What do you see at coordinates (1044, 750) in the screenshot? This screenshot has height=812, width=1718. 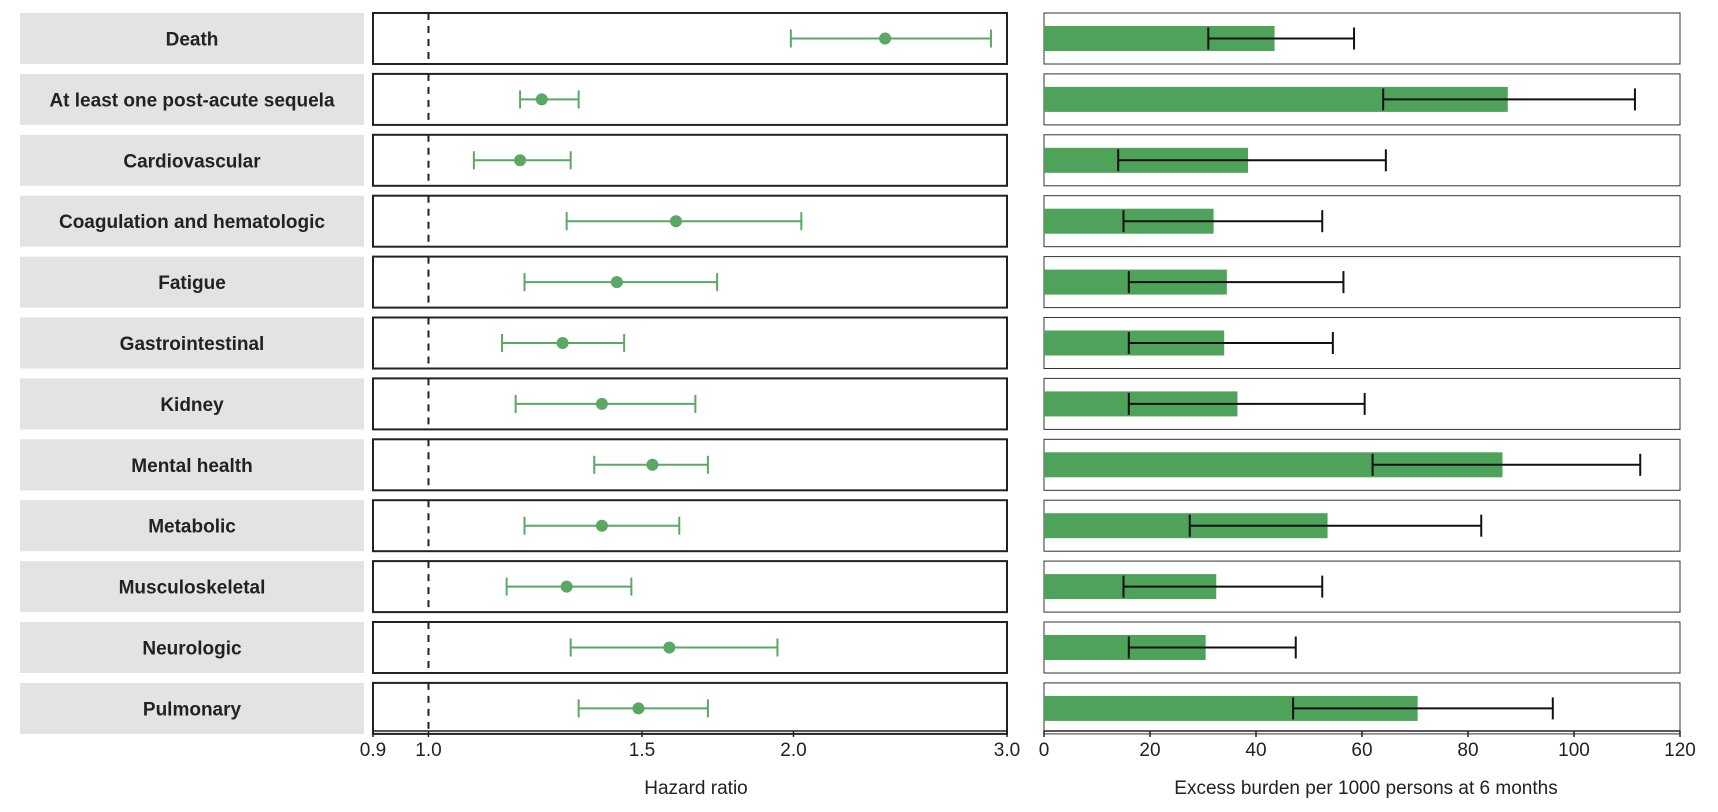 I see `excess-burden-tick-label: 0` at bounding box center [1044, 750].